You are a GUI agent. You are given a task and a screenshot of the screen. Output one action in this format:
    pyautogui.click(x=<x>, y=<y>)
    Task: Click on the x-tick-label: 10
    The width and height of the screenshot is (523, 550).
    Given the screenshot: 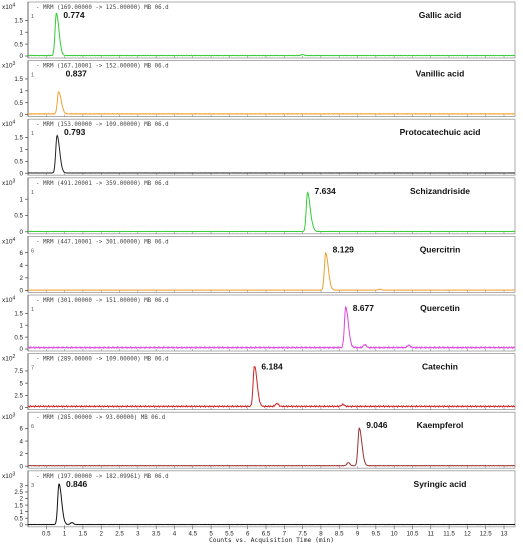 What is the action you would take?
    pyautogui.click(x=394, y=533)
    